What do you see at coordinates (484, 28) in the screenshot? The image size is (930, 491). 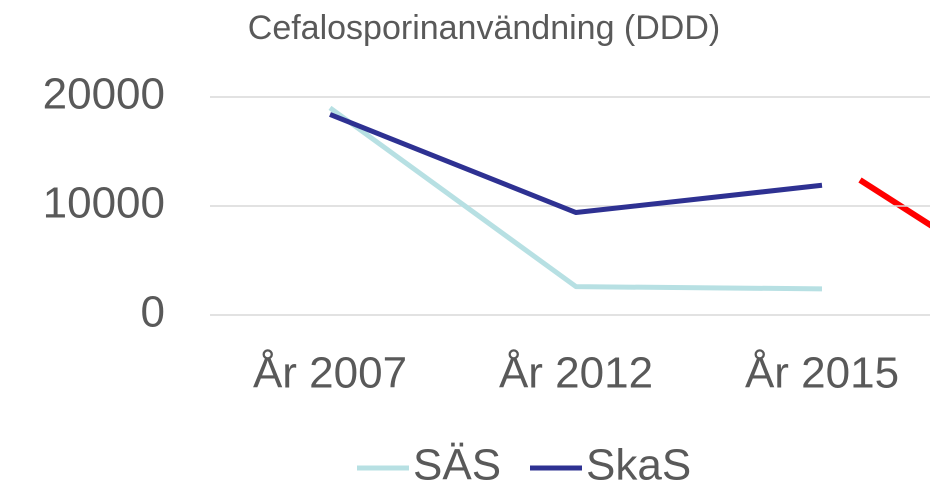 I see `chart-title: Cefalosporinanvändning (DDD)` at bounding box center [484, 28].